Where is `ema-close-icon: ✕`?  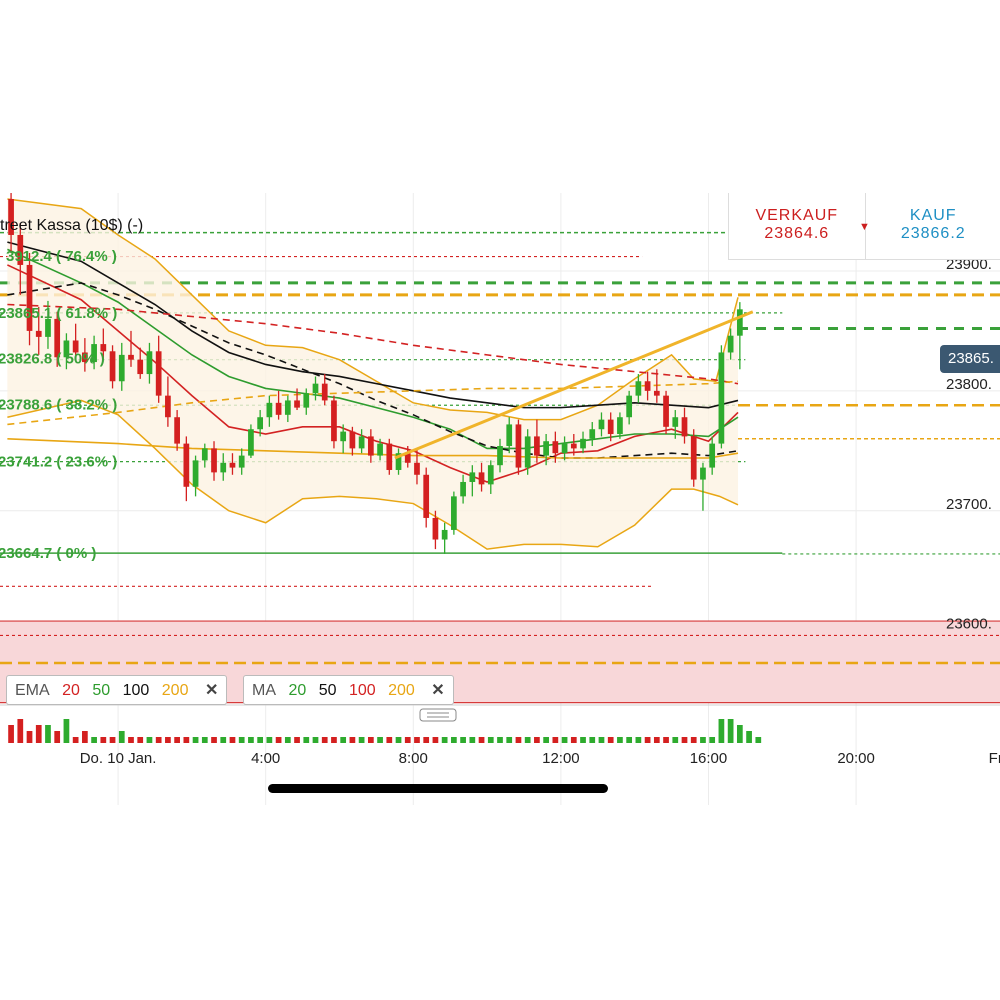 ema-close-icon: ✕ is located at coordinates (211, 690).